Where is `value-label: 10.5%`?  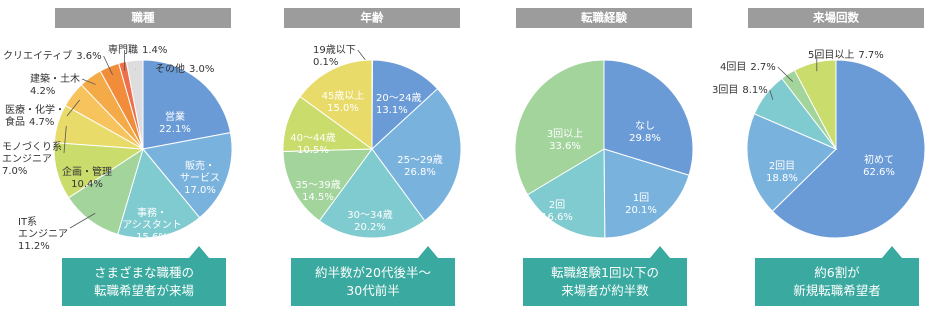
value-label: 10.5% is located at coordinates (313, 150).